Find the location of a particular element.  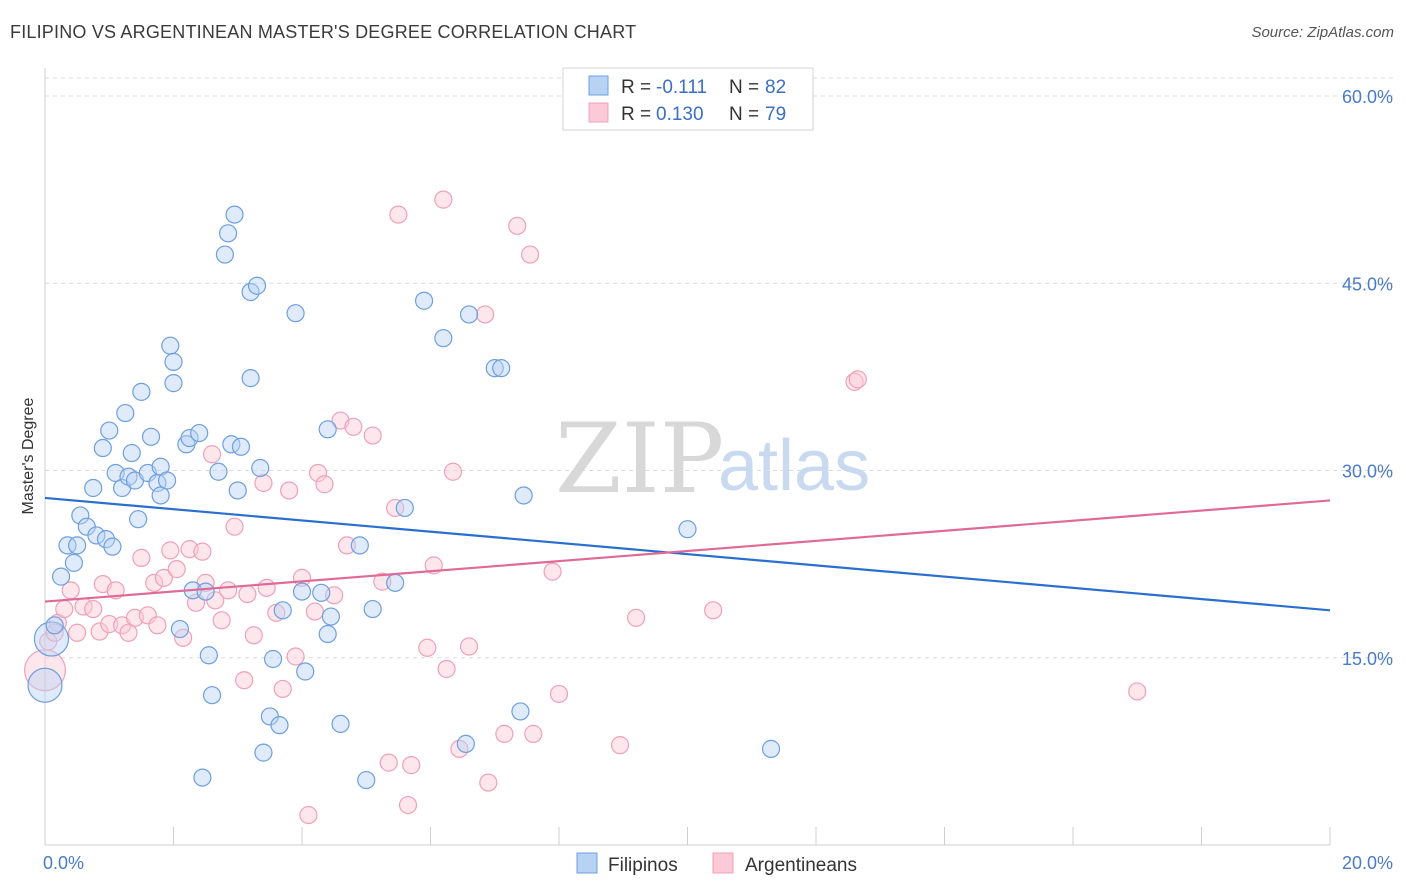

legend-n-label-argentineans: N = is located at coordinates (744, 114).